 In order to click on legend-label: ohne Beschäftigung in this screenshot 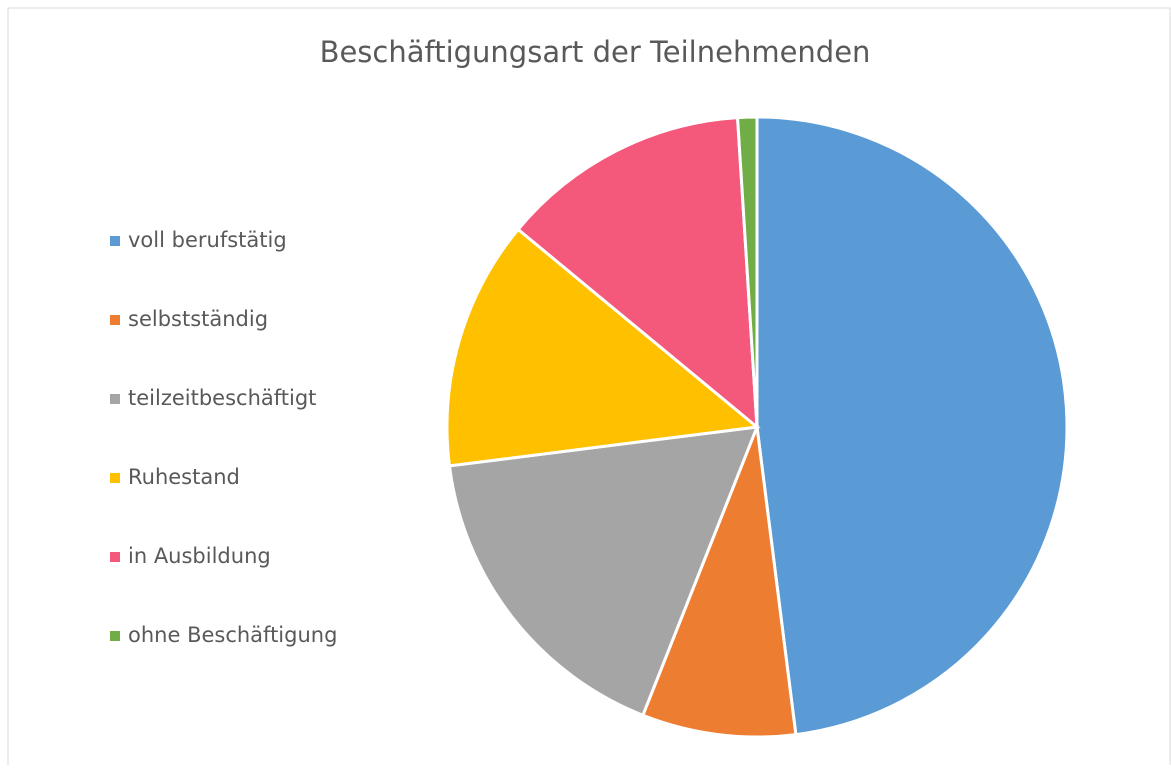, I will do `click(232, 635)`.